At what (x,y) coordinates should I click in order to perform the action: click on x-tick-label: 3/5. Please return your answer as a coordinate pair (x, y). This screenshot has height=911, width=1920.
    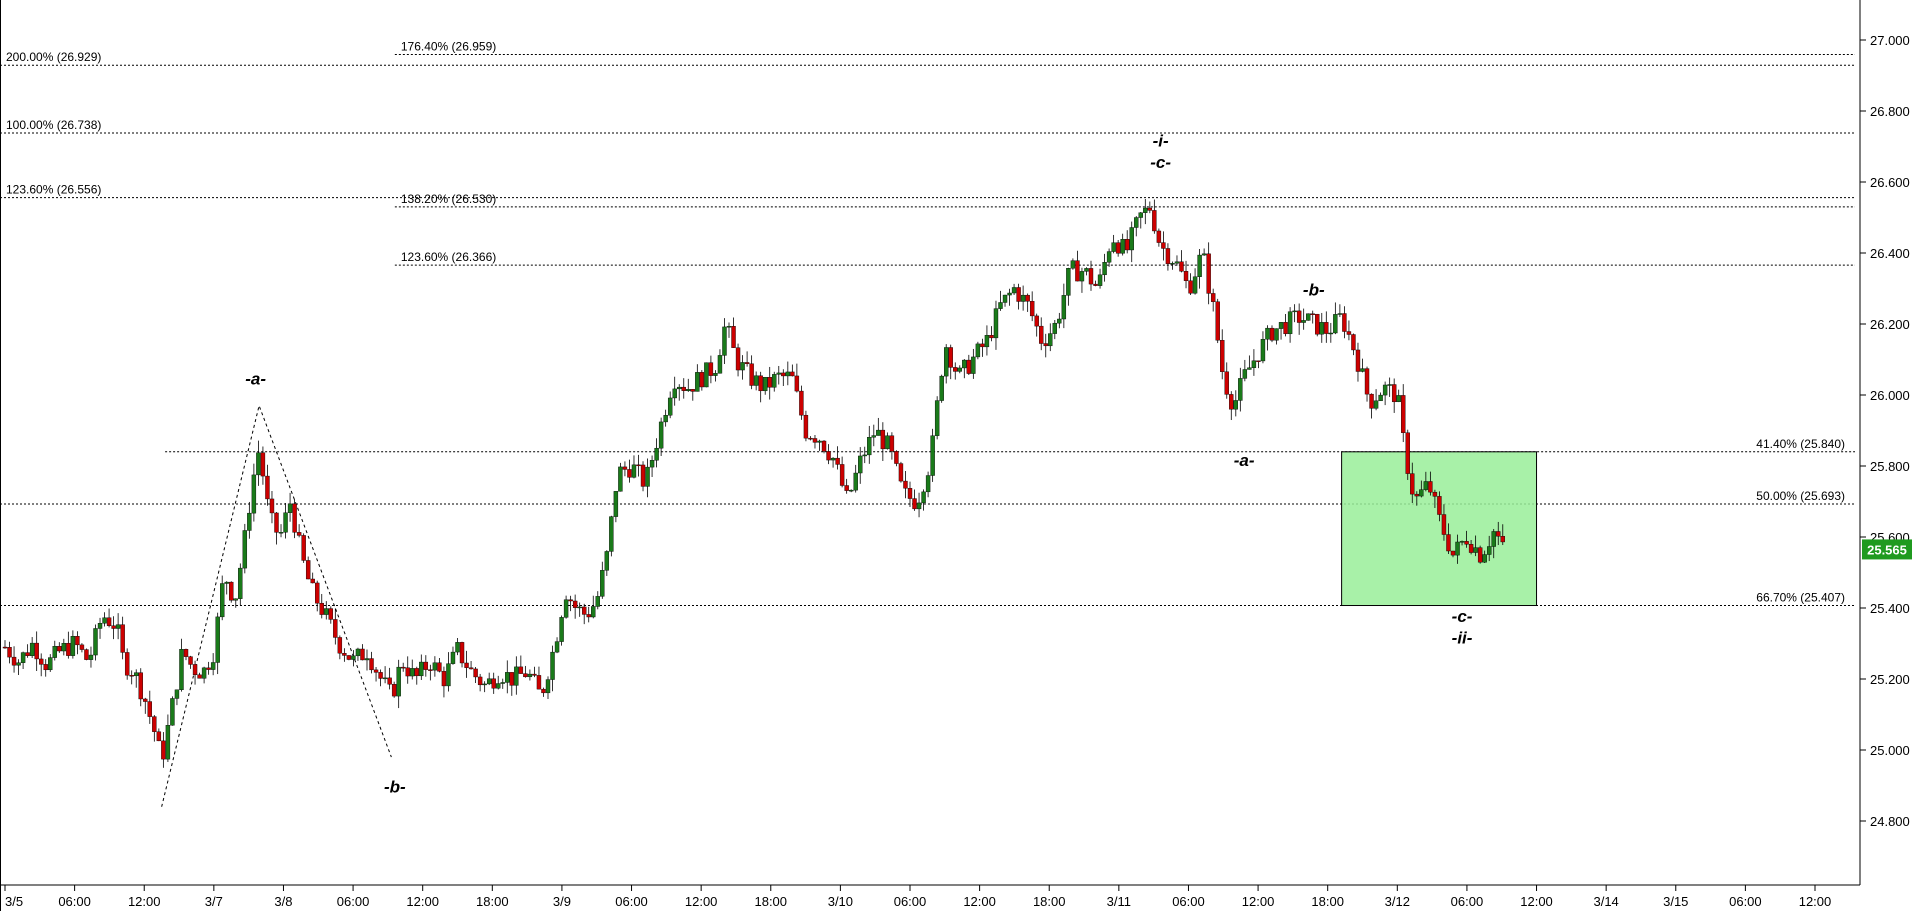
    Looking at the image, I should click on (14, 901).